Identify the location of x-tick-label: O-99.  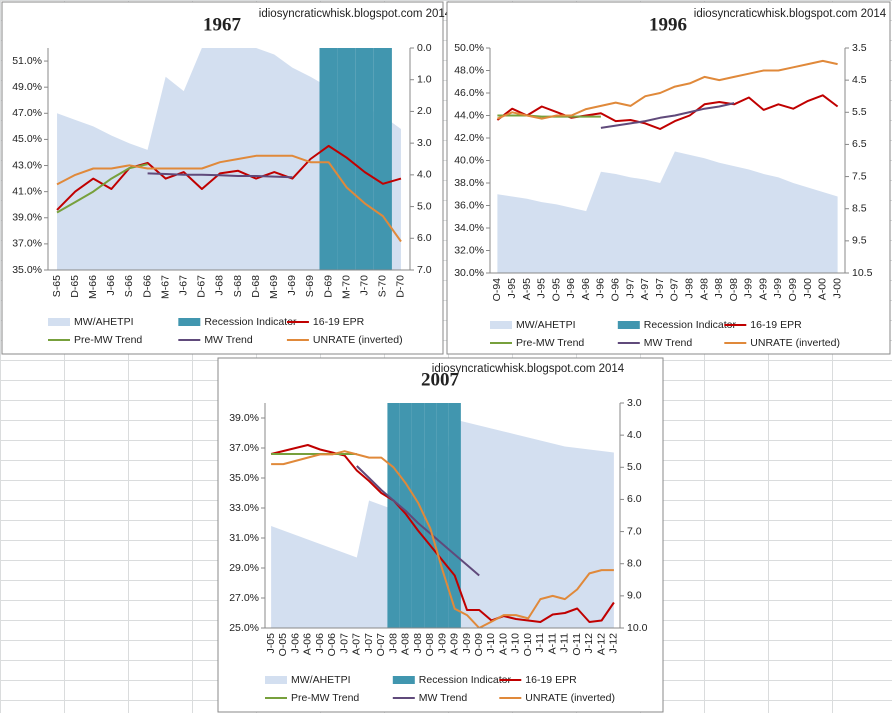
(793, 290).